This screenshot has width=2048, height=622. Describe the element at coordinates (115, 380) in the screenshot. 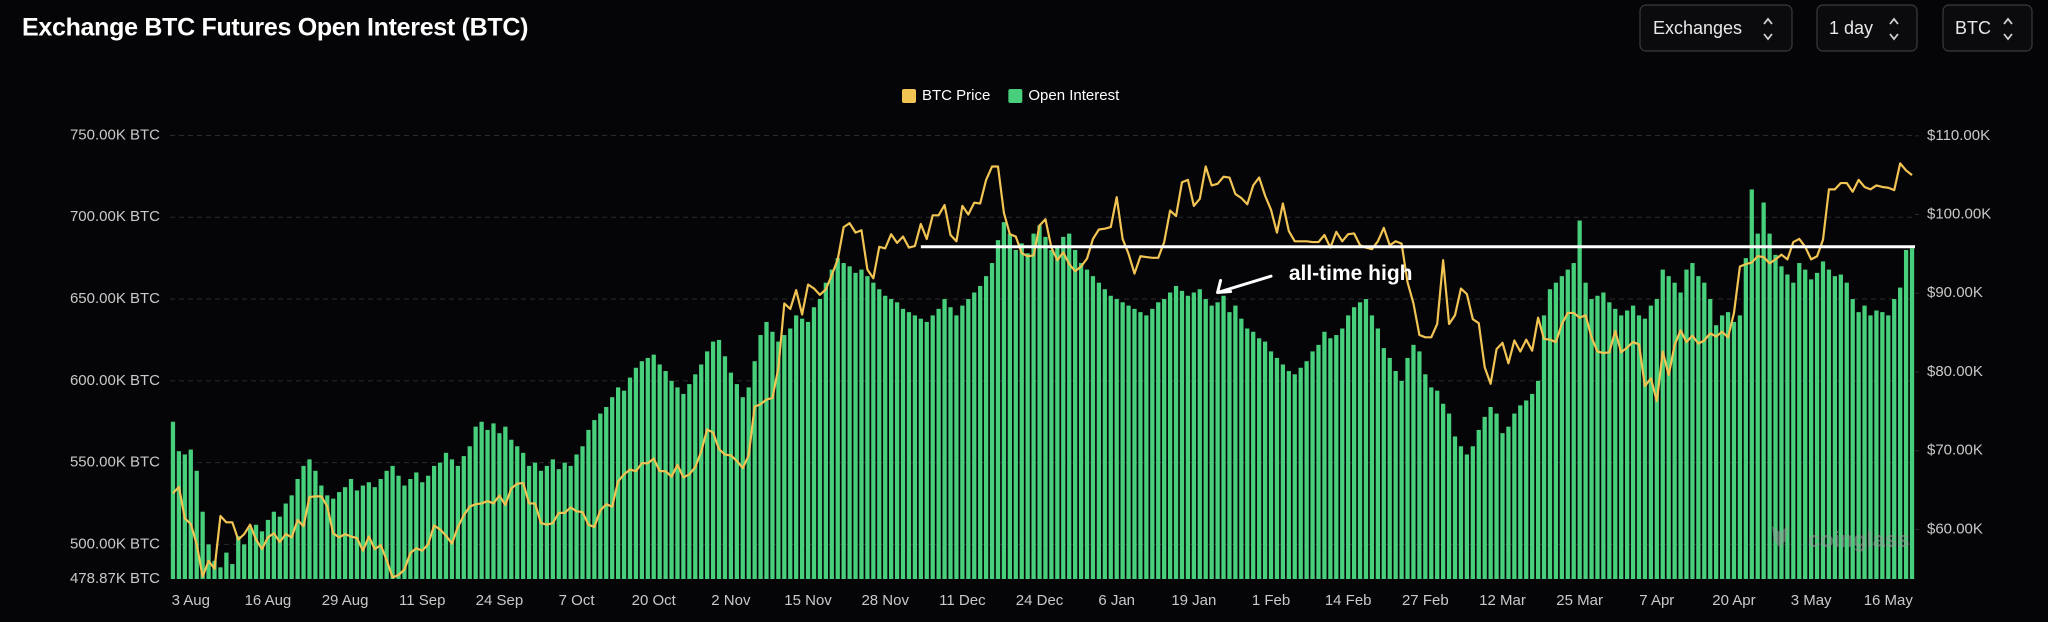

I see `y-tick-label: 600.00K BTC` at that location.